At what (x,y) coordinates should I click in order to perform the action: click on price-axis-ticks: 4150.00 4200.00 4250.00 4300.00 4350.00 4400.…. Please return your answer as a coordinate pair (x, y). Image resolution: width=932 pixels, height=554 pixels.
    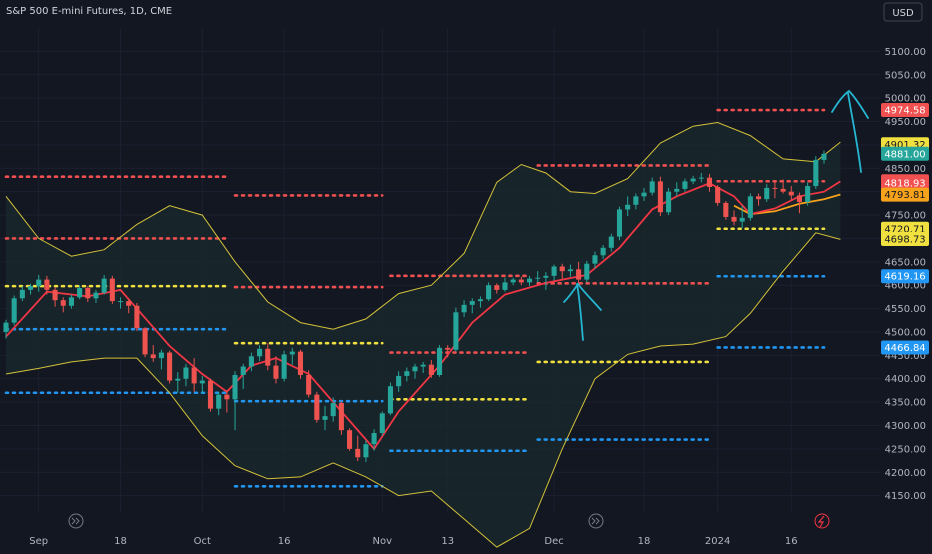
    Looking at the image, I should click on (905, 274).